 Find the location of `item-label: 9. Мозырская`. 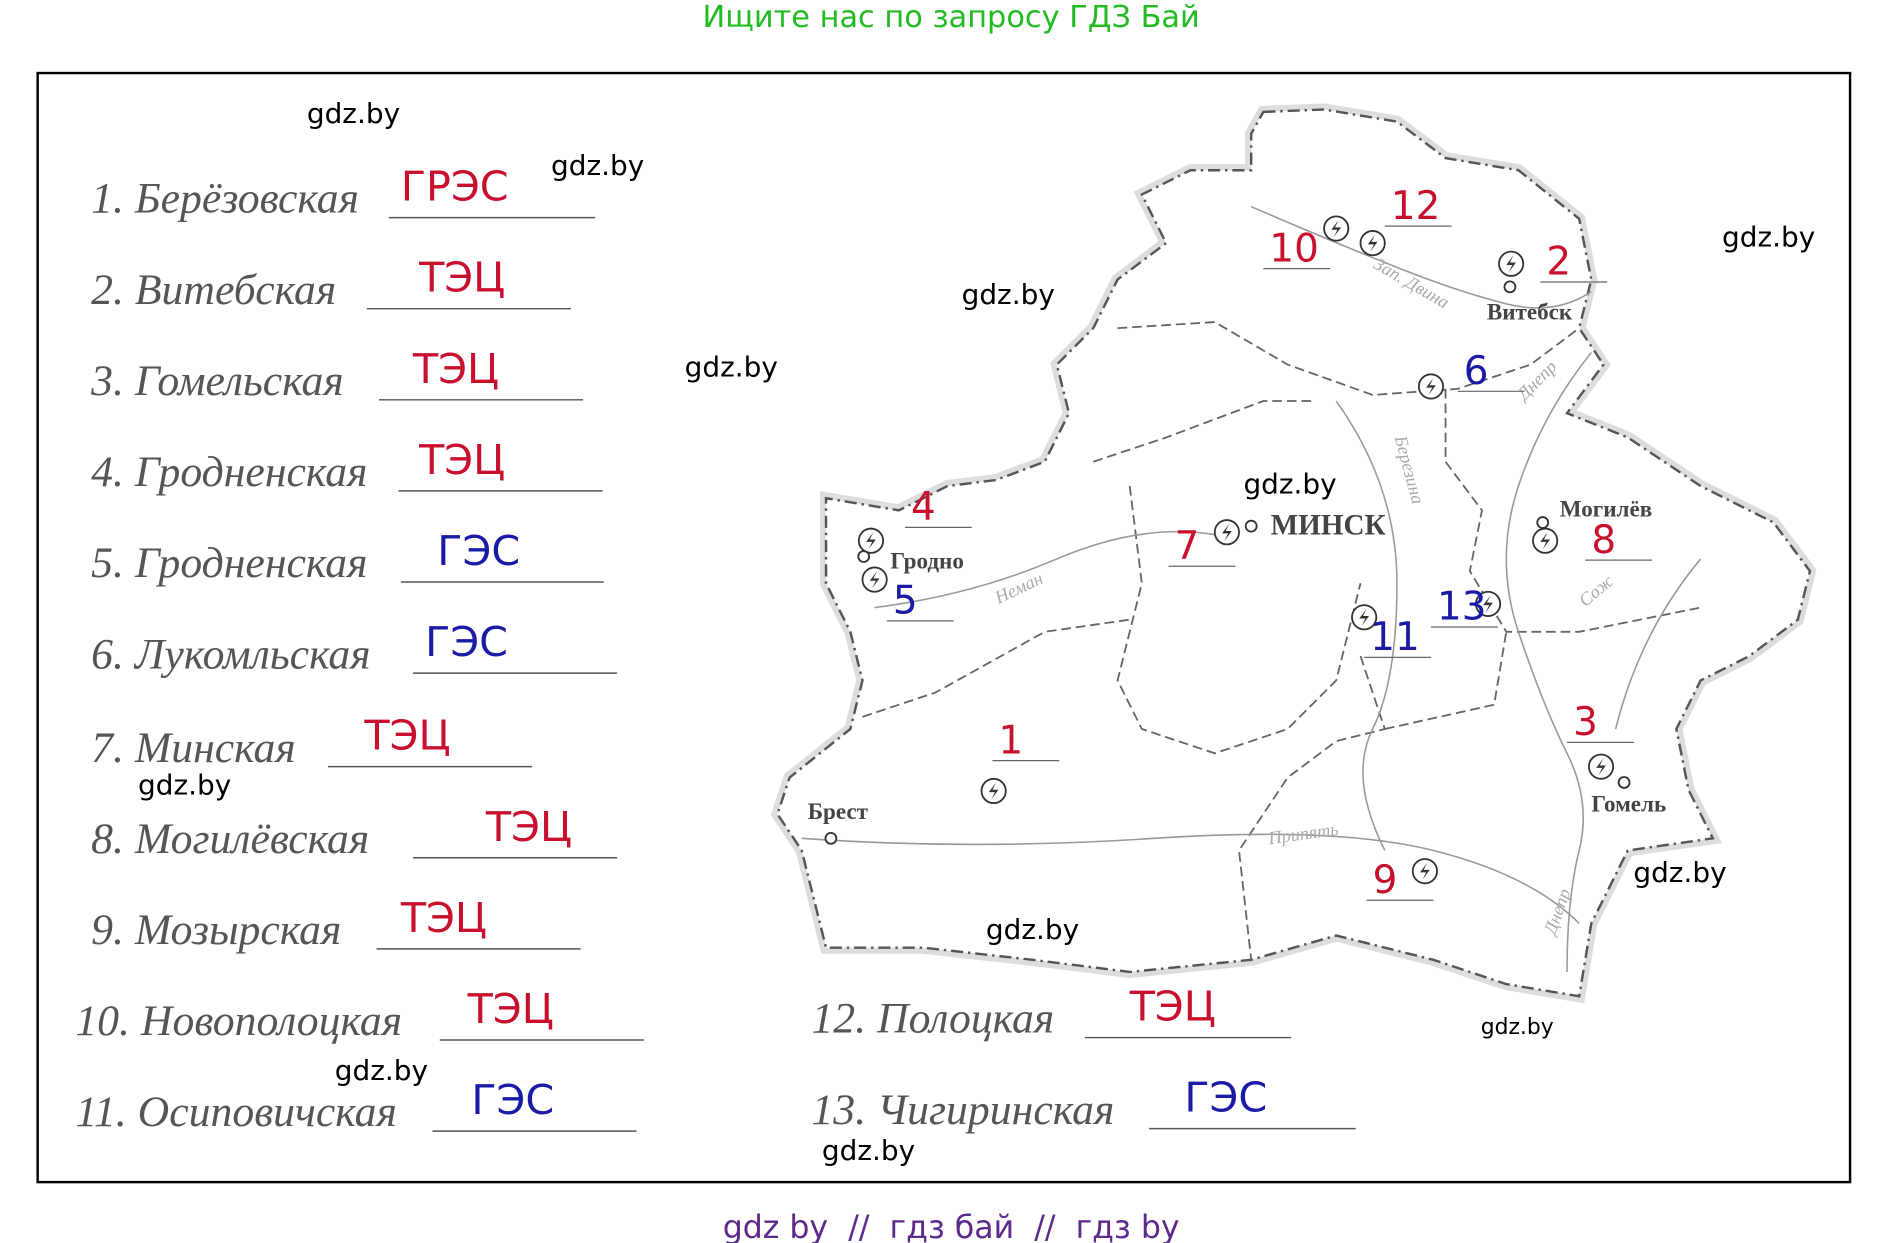

item-label: 9. Мозырская is located at coordinates (216, 930).